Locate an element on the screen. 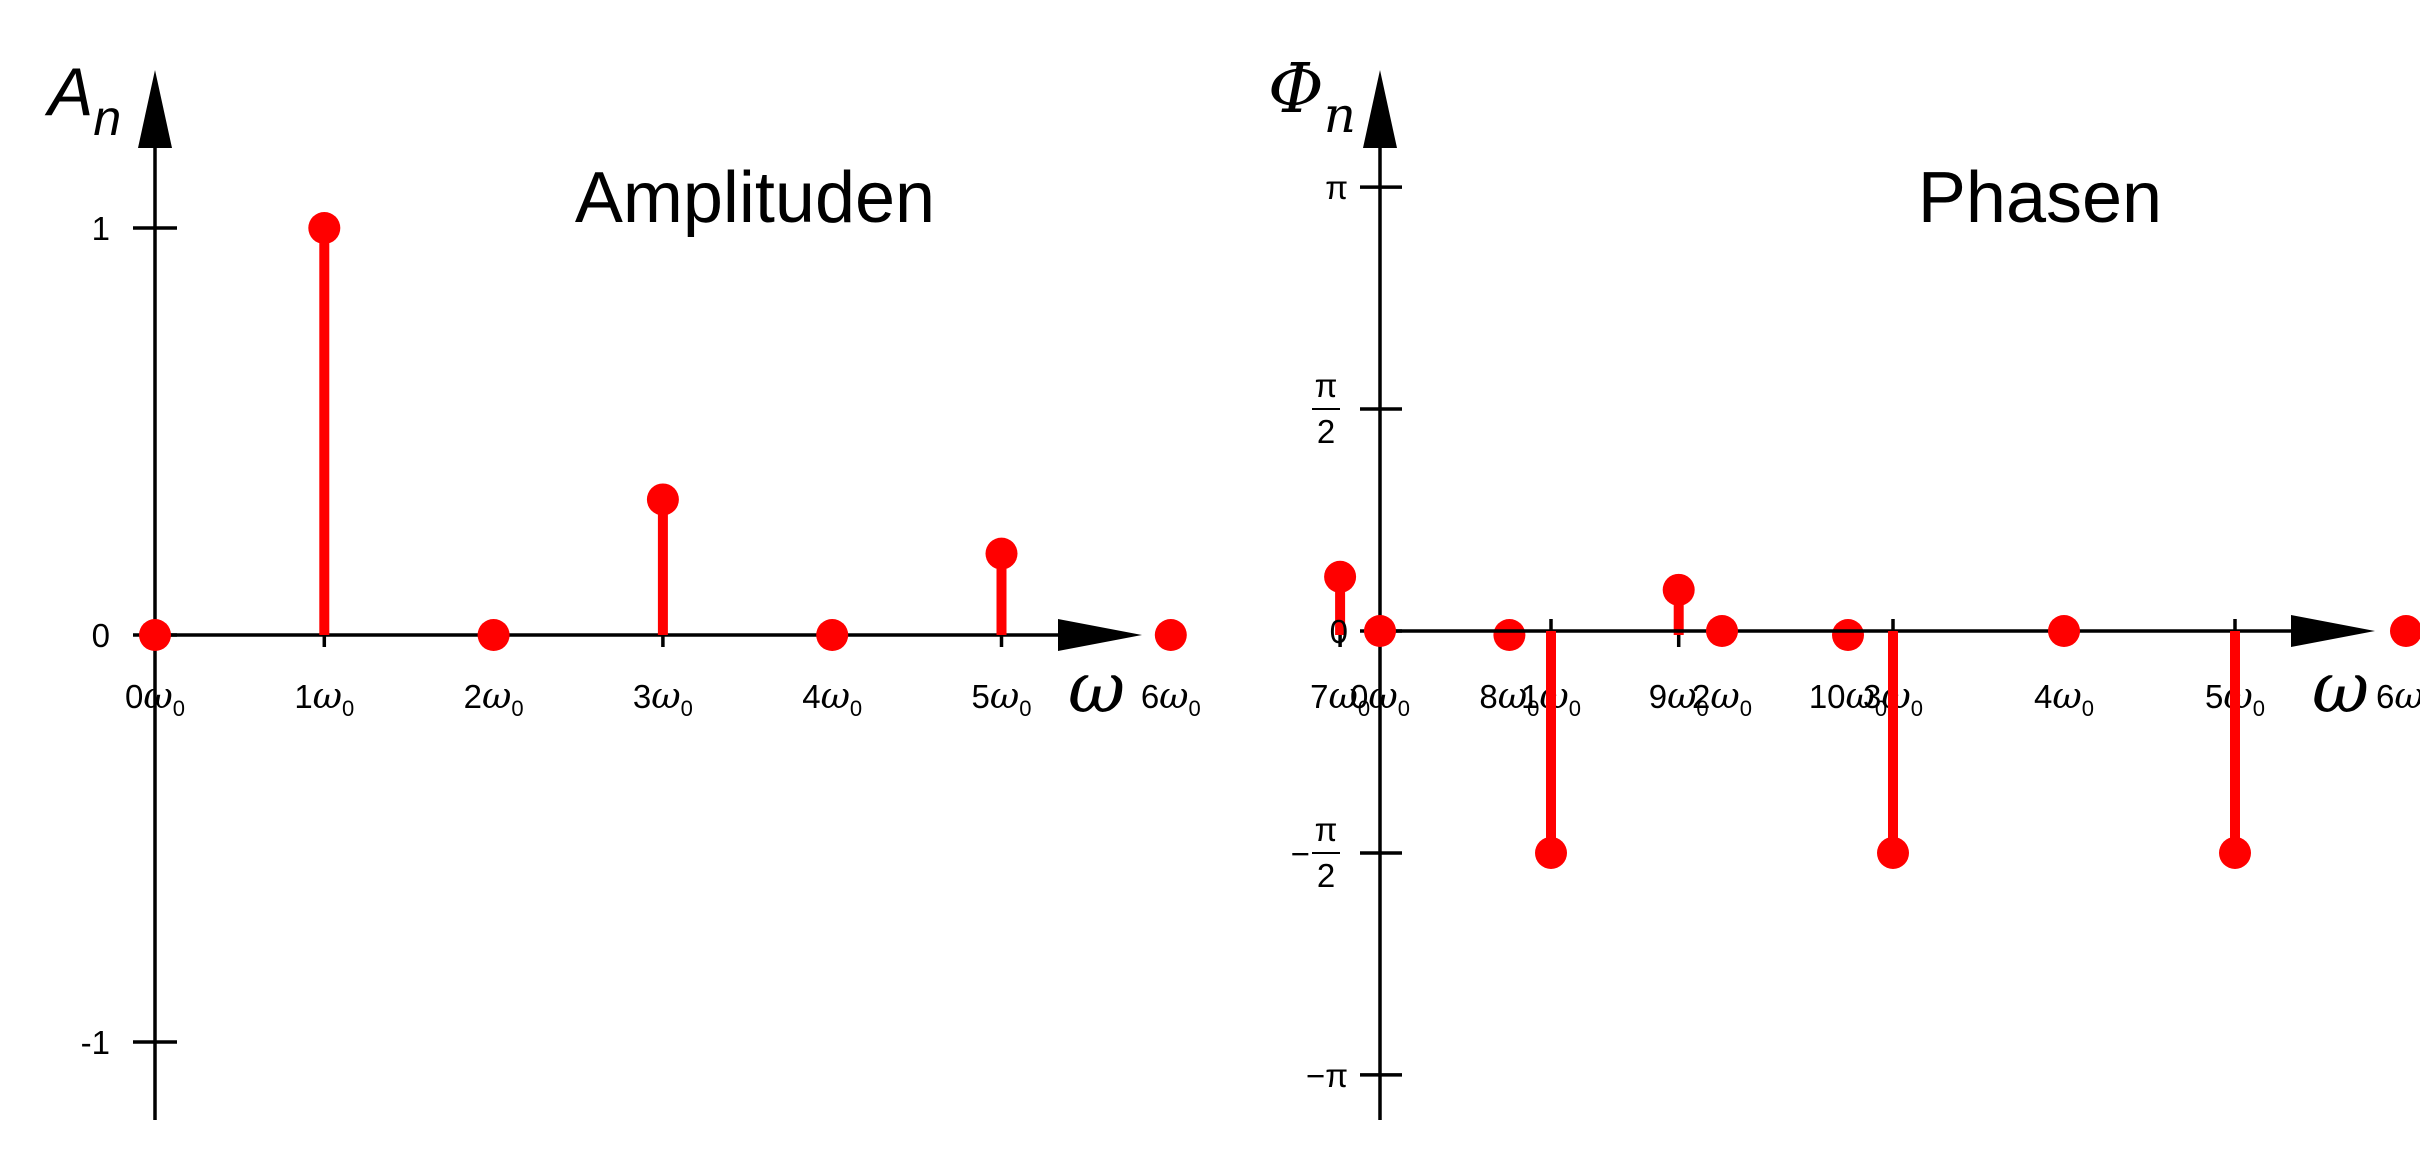  amplitude-x-label: ω is located at coordinates (1096, 688).